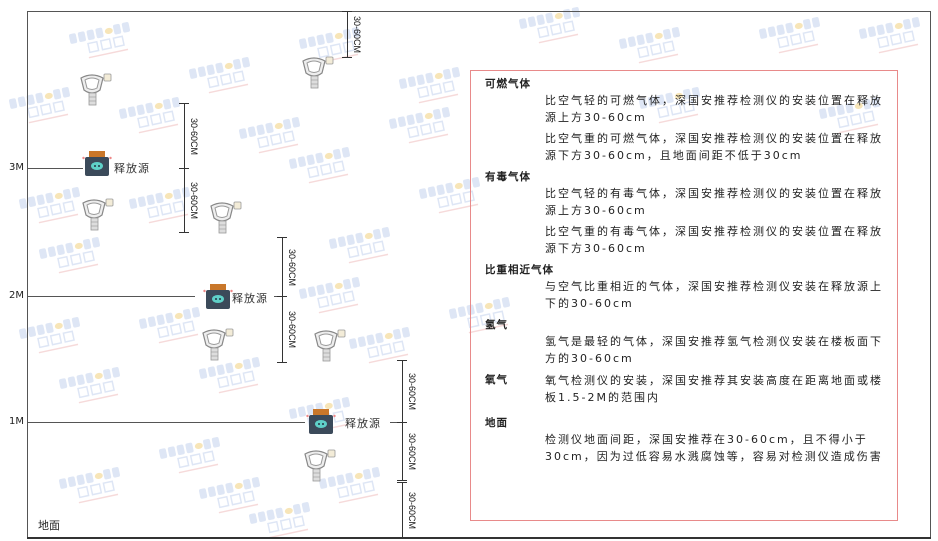 The image size is (938, 541). Describe the element at coordinates (714, 295) in the screenshot. I see `legend-paragraph: 与空气比重相近的气体，深国安推荐检测仪安装在释放源上下的30-60cm` at that location.